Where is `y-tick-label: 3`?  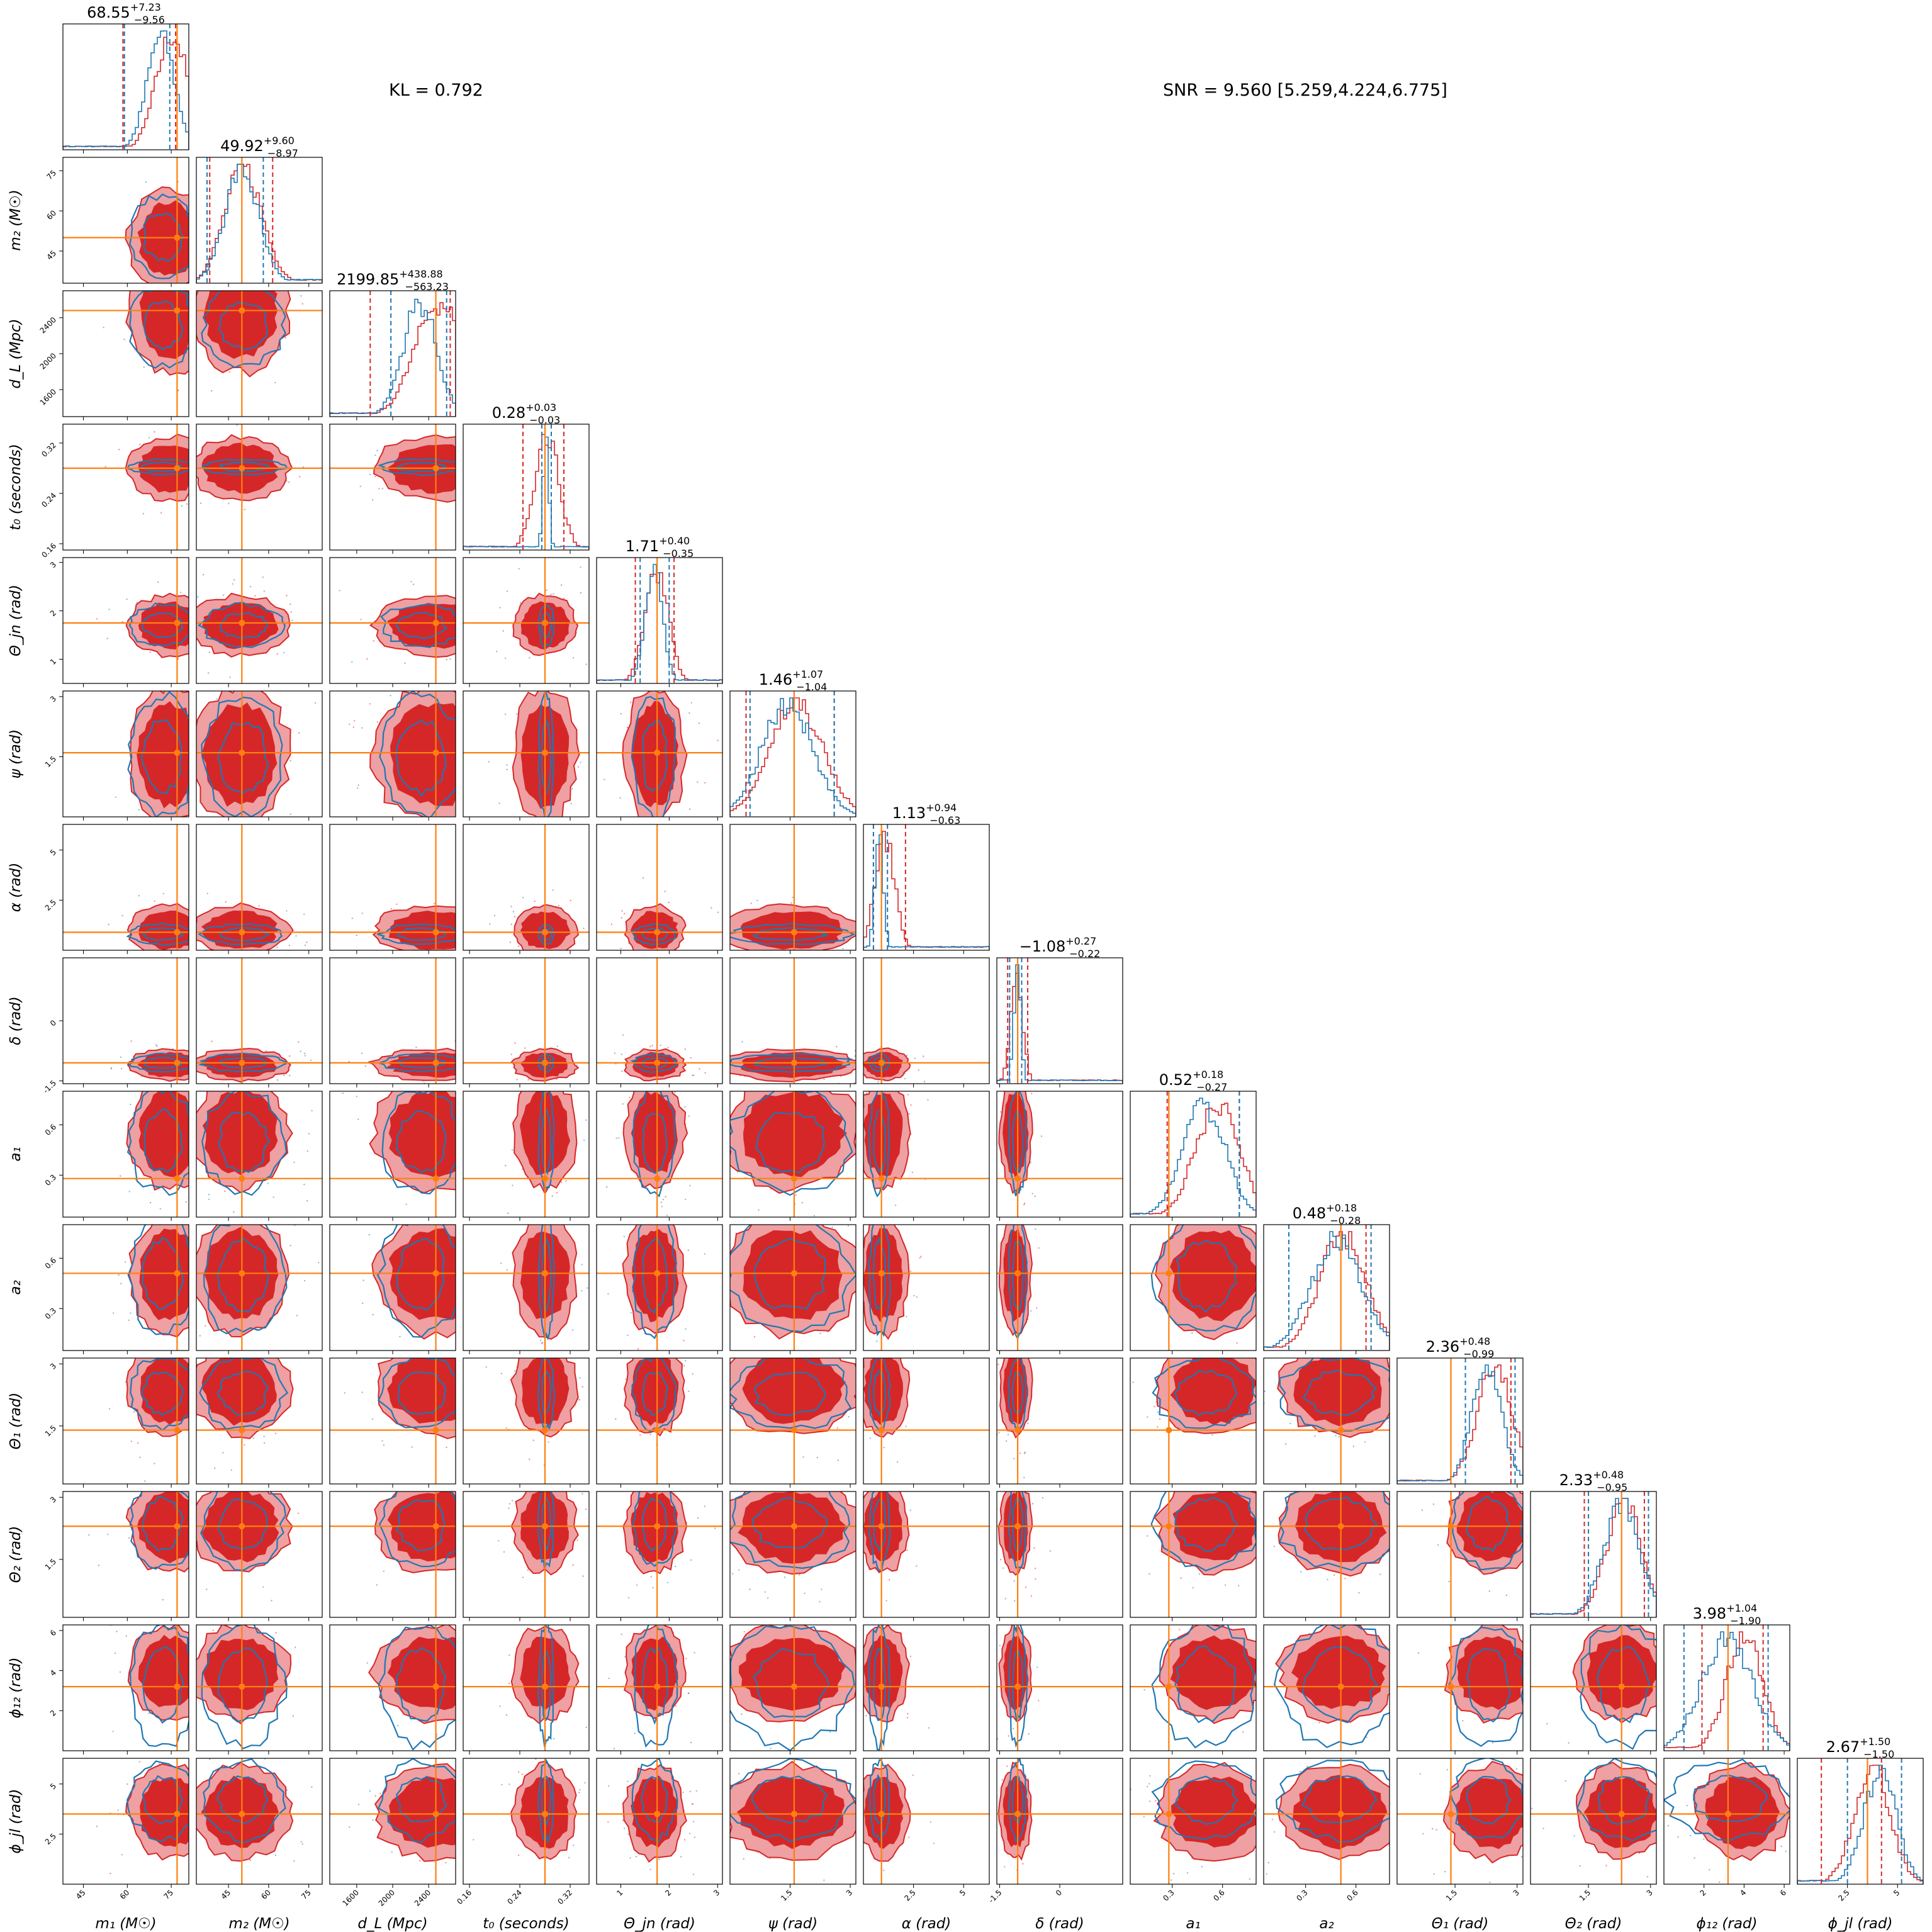
y-tick-label: 3 is located at coordinates (53, 1366).